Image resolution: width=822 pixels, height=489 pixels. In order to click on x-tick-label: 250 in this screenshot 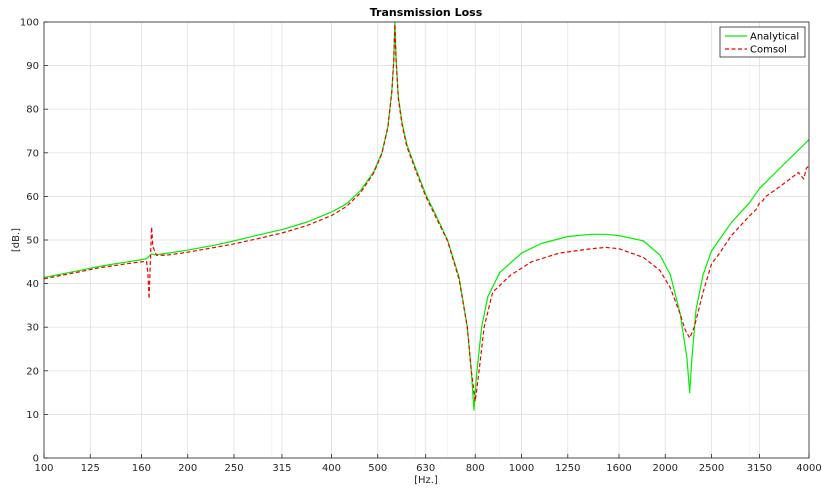, I will do `click(233, 468)`.